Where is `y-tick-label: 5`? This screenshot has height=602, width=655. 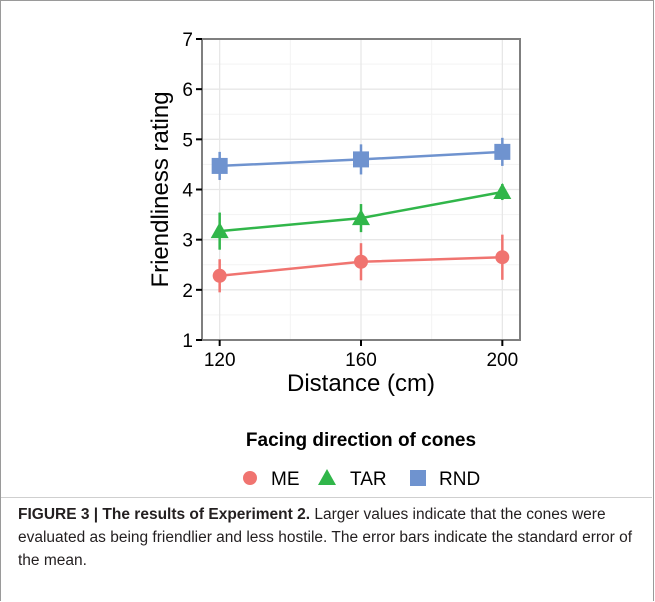
y-tick-label: 5 is located at coordinates (187, 140).